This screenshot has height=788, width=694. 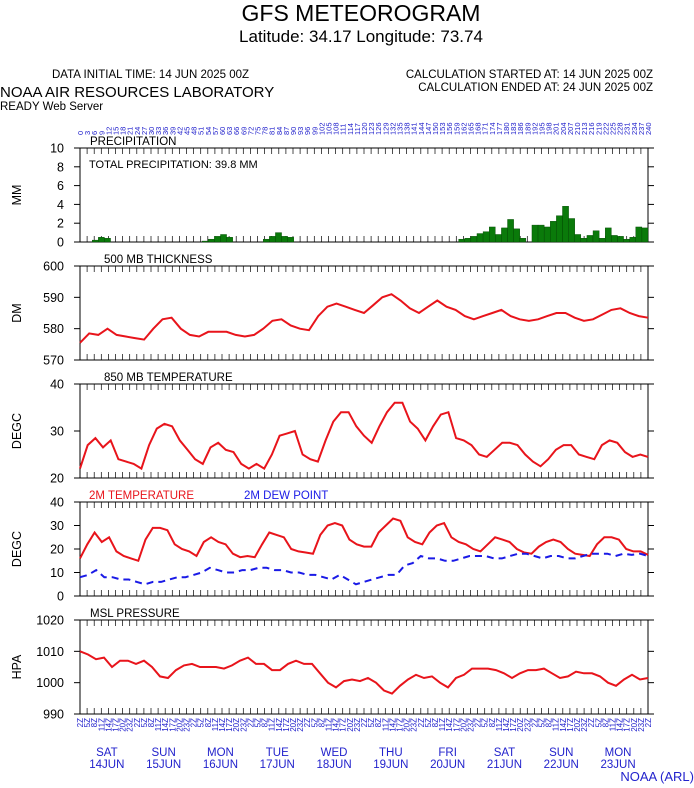 I want to click on day-date: 17JUN, so click(x=277, y=765).